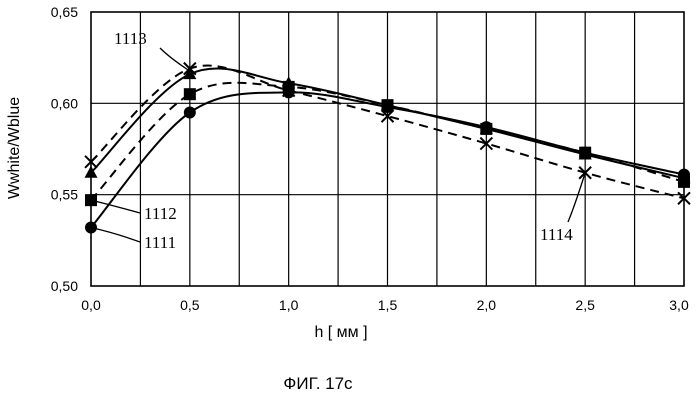 This screenshot has height=400, width=699. I want to click on series-label-1114: 1114, so click(556, 234).